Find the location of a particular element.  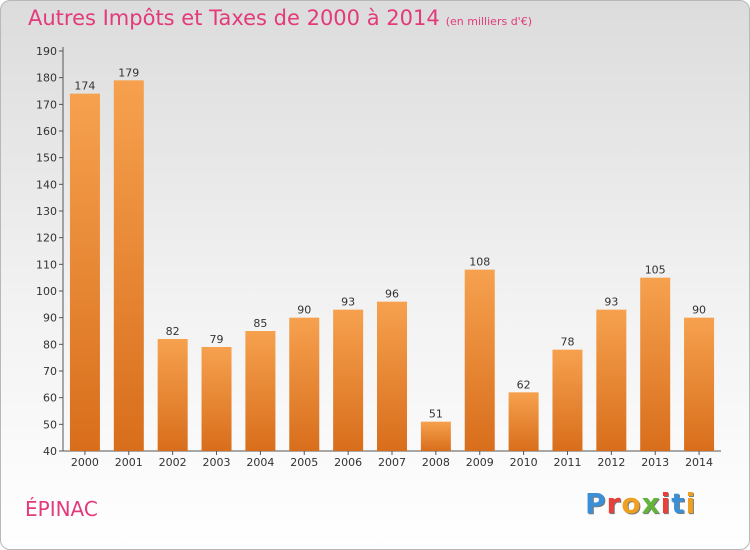

logo-letter: o is located at coordinates (631, 503).